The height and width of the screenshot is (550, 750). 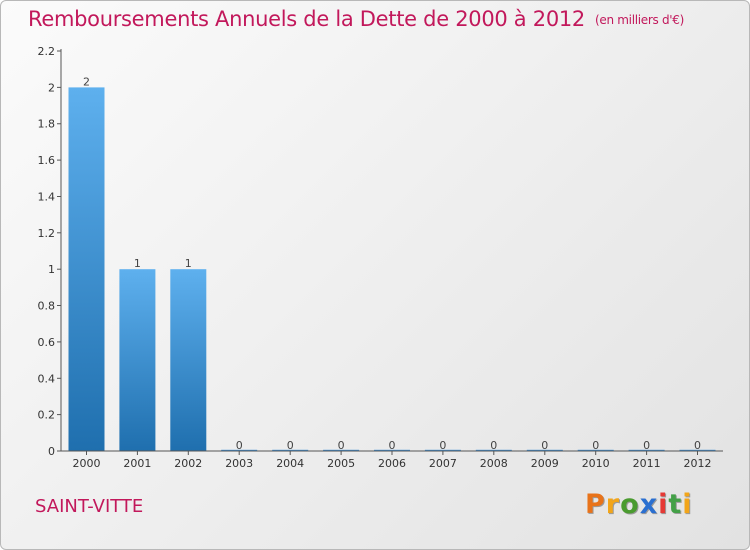 I want to click on chart-subtitle: (en milliers d'€), so click(x=640, y=20).